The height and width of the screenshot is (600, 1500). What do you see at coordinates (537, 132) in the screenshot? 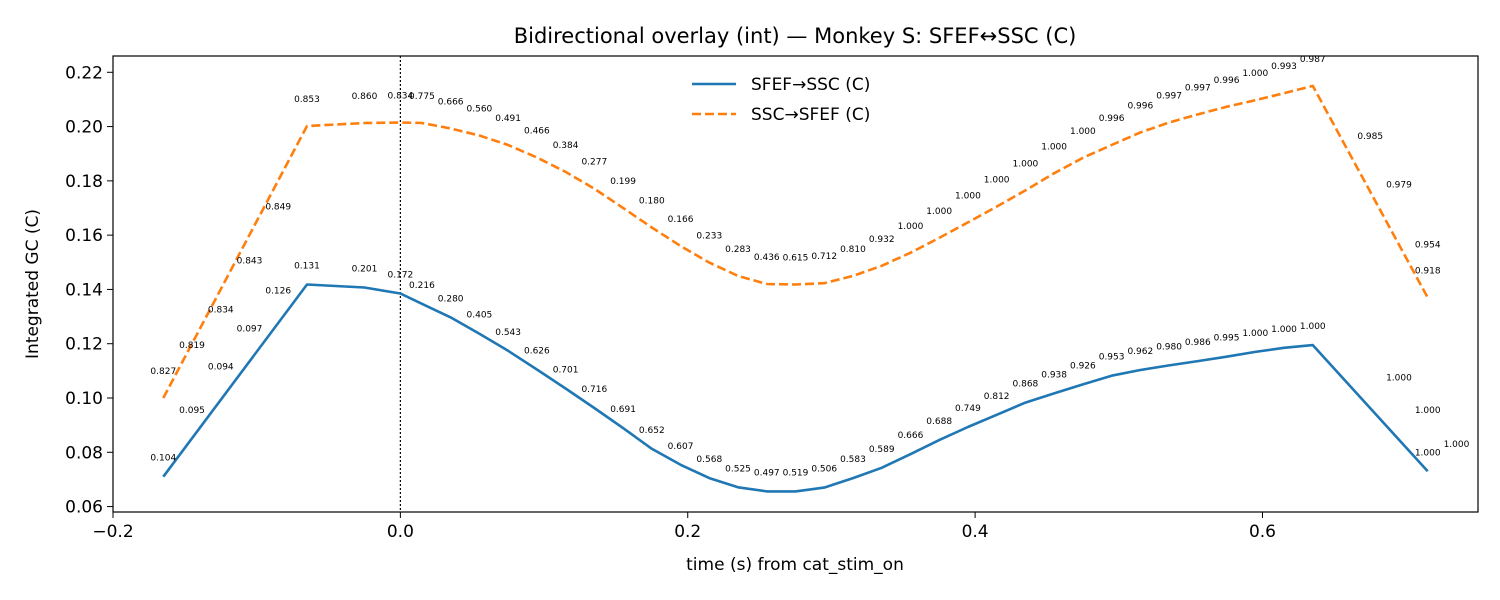
I see `data-label: 0.466` at bounding box center [537, 132].